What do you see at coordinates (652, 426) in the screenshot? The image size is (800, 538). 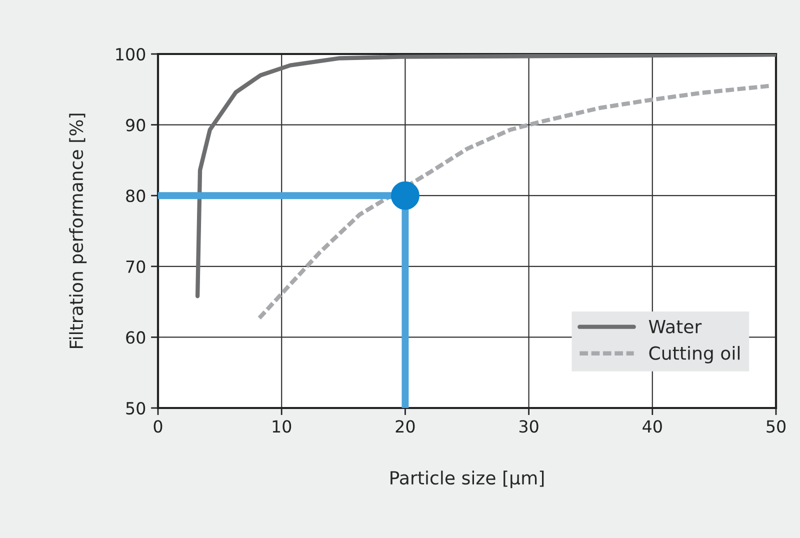 I see `x-tick-label: 40` at bounding box center [652, 426].